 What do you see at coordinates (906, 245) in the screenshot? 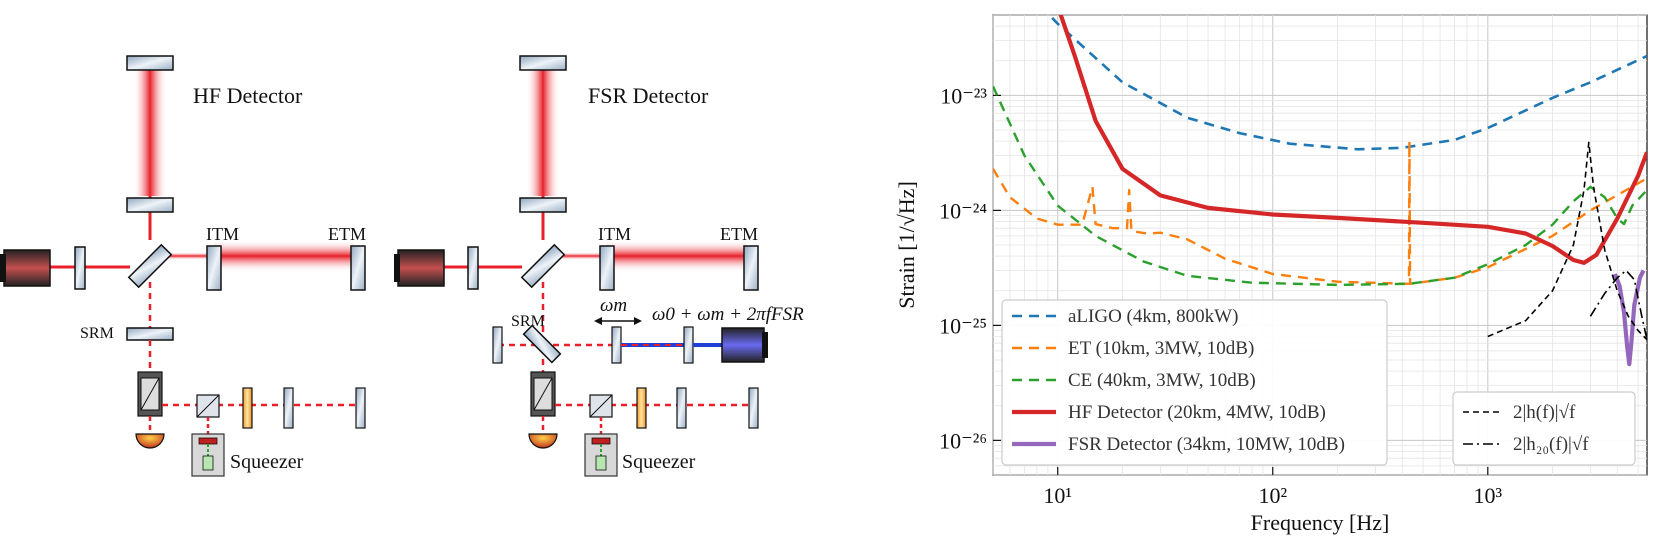
I see `y-axis-label: Strain [1/√Hz]` at bounding box center [906, 245].